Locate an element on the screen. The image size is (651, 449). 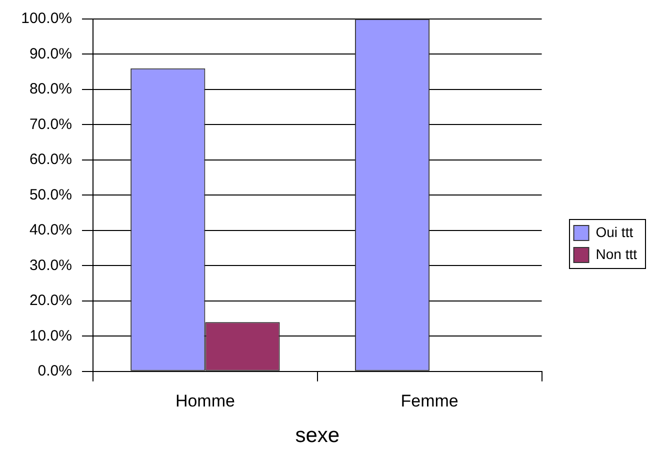
x-axis-title: sexe is located at coordinates (317, 436).